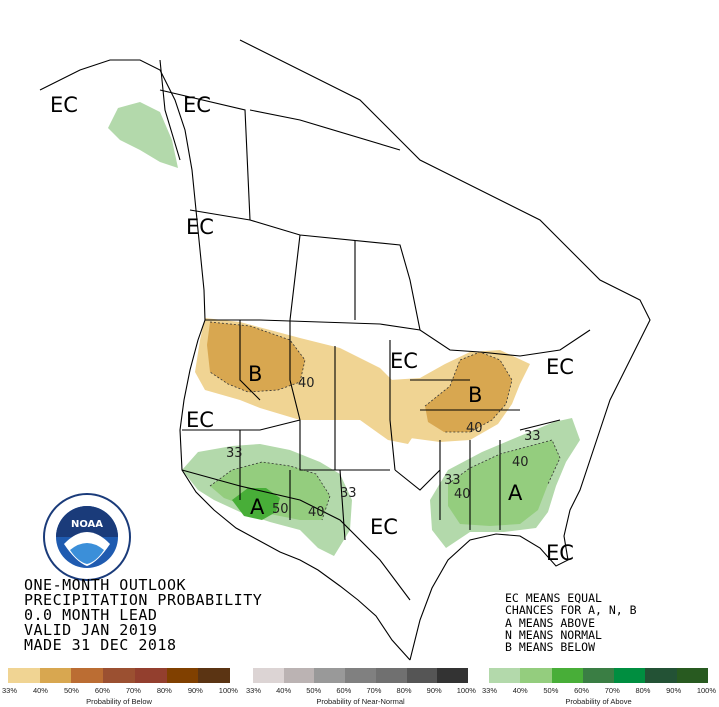  What do you see at coordinates (599, 690) in the screenshot?
I see `scale-above-ticks: 33% 40% 50% 60% 70% 80% 90% 100%` at bounding box center [599, 690].